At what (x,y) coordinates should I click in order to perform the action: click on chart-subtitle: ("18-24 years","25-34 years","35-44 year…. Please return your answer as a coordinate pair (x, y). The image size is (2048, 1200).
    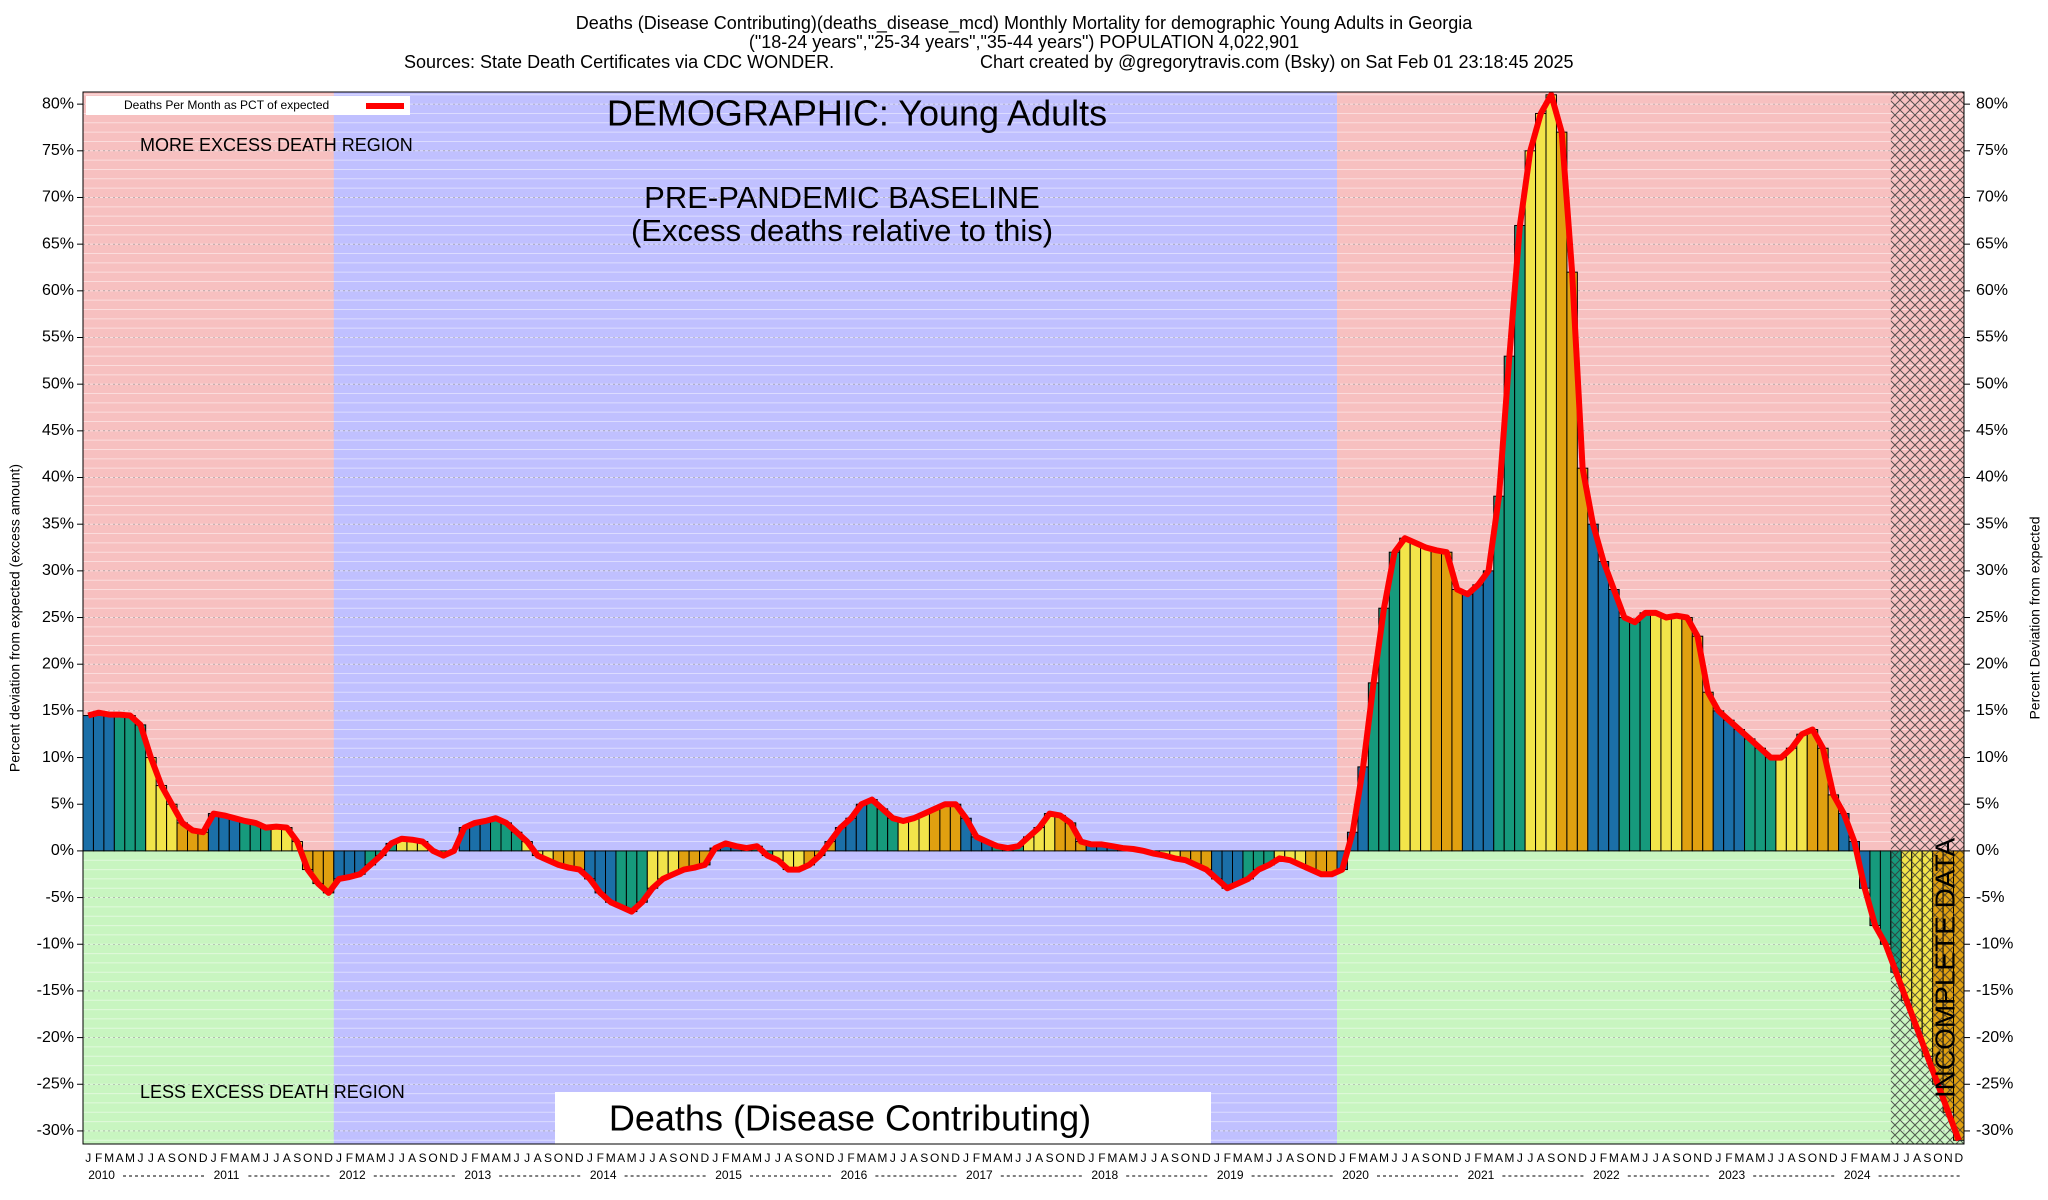
    Looking at the image, I should click on (1024, 42).